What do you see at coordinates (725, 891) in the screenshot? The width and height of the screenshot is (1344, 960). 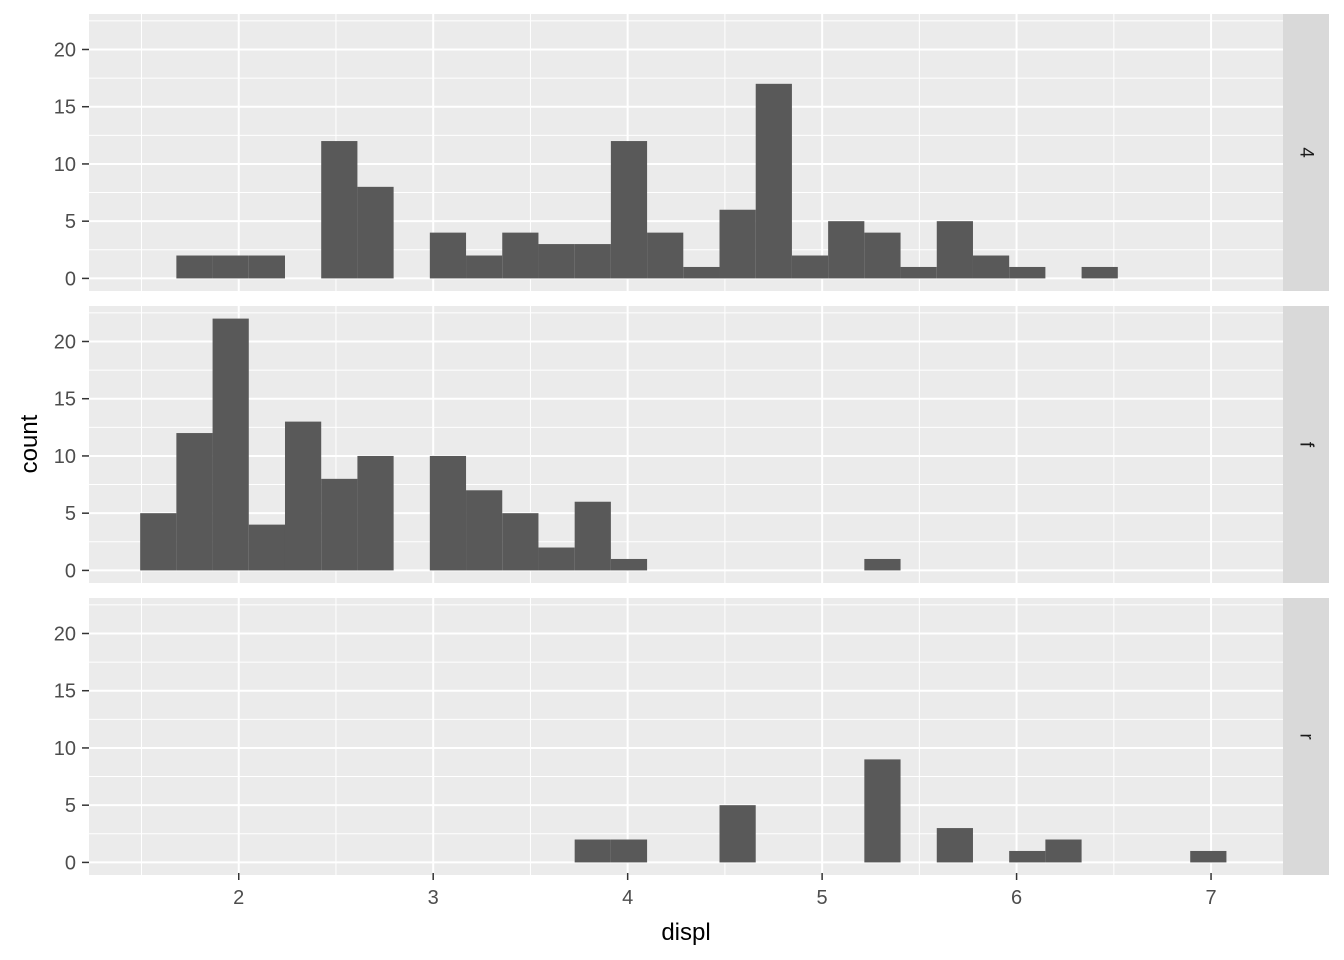 I see `x-axis: 2 3 4 5 6 7` at bounding box center [725, 891].